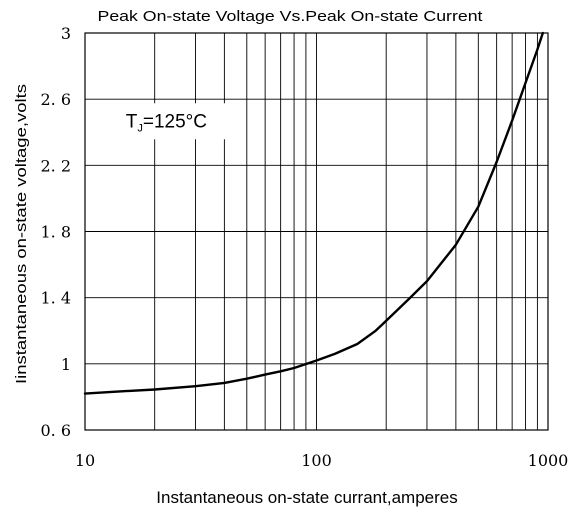  Describe the element at coordinates (85, 460) in the screenshot. I see `x-tick-label: 10` at that location.